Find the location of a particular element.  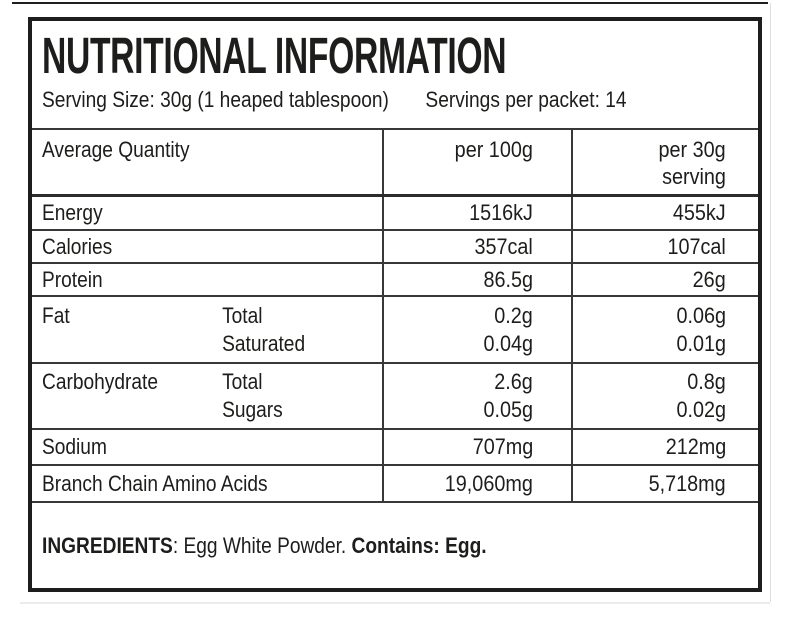

ingredients-label: INGREDIENTS is located at coordinates (107, 545).